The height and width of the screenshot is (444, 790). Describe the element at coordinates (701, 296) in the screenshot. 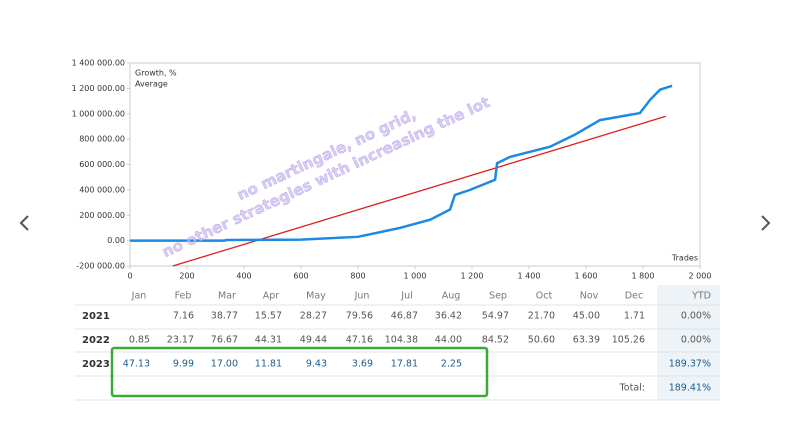

I see `column-header: YTD` at that location.